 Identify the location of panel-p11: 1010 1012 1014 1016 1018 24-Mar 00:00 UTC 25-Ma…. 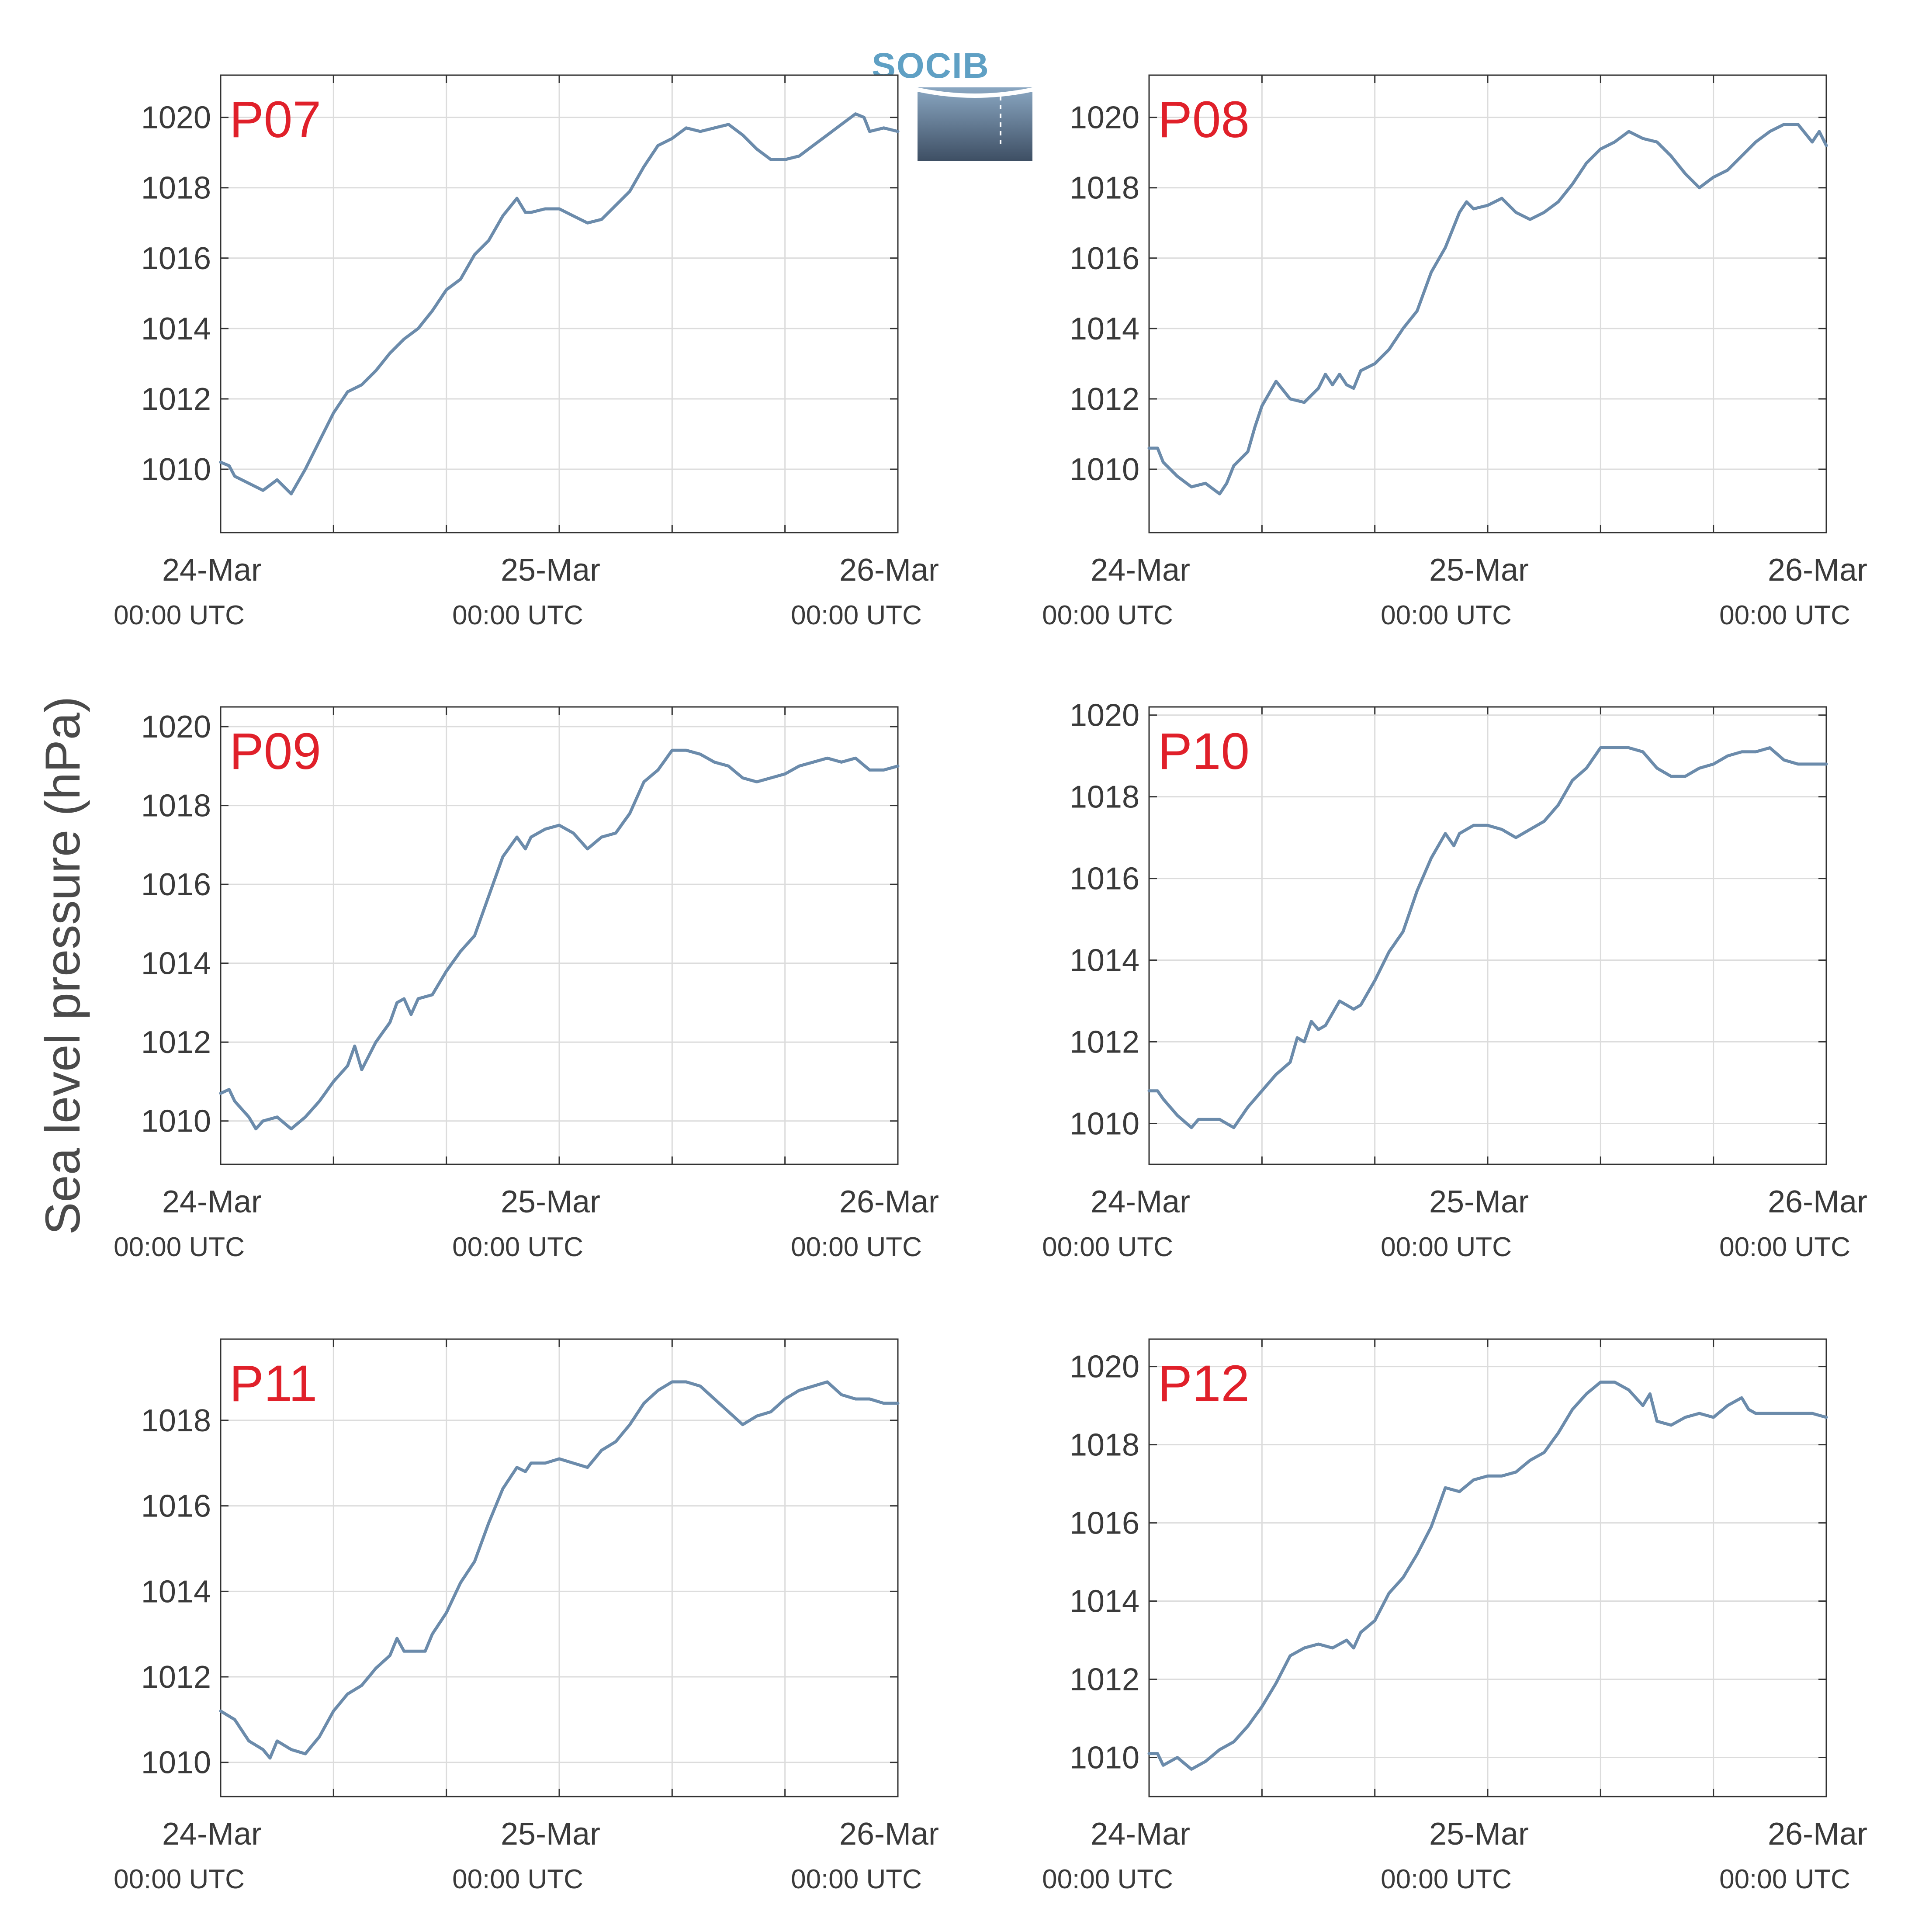
(526, 1616).